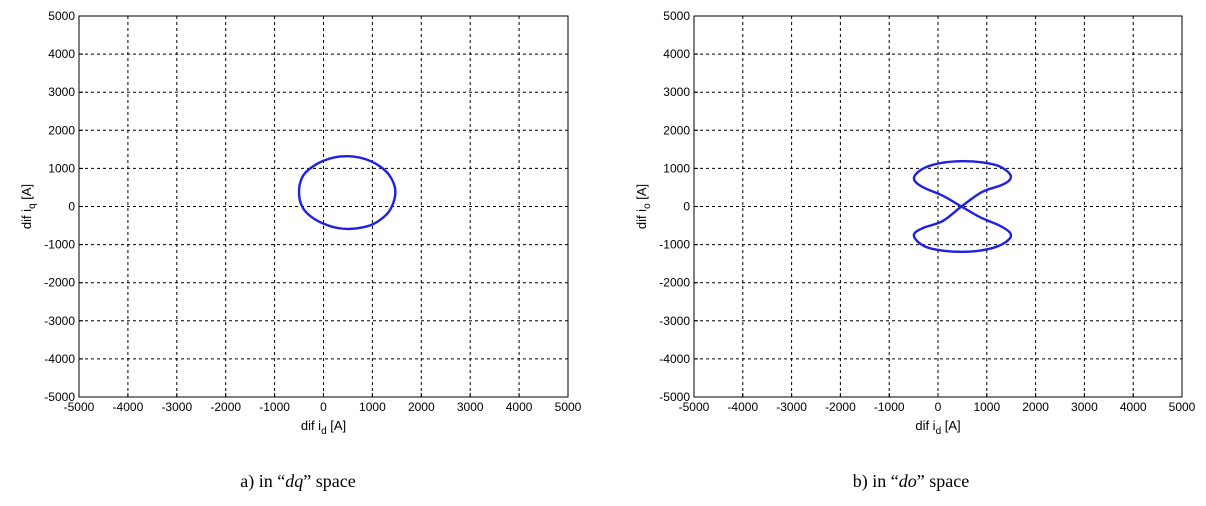 The height and width of the screenshot is (506, 1206). What do you see at coordinates (643, 206) in the screenshot?
I see `y-axis-label: dif io [A]` at bounding box center [643, 206].